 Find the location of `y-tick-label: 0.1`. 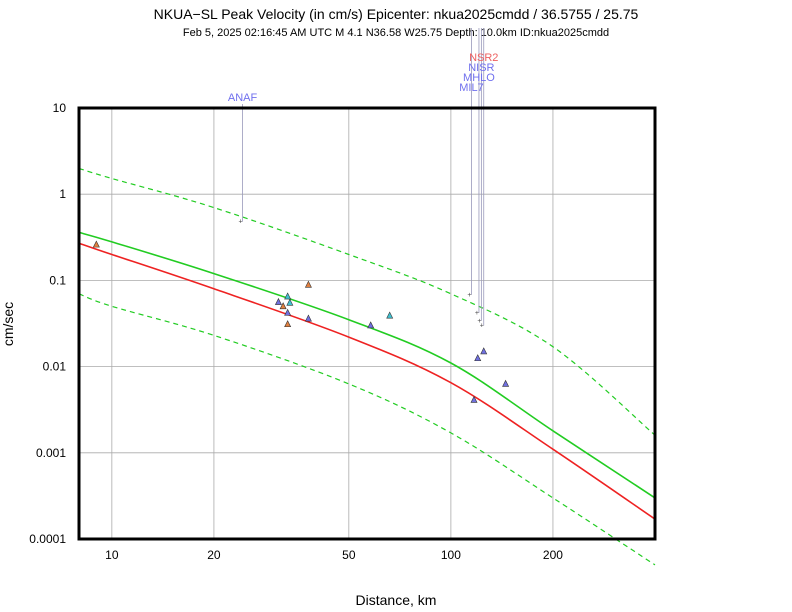

y-tick-label: 0.1 is located at coordinates (57, 280).